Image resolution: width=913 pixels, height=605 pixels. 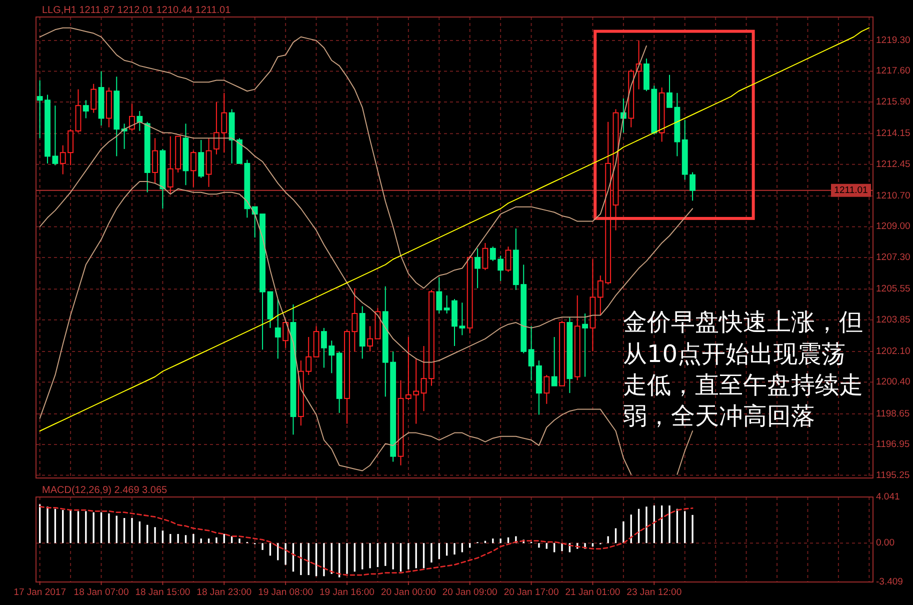 What do you see at coordinates (347, 592) in the screenshot?
I see `x-tick-label: 19 Jan 16:00` at bounding box center [347, 592].